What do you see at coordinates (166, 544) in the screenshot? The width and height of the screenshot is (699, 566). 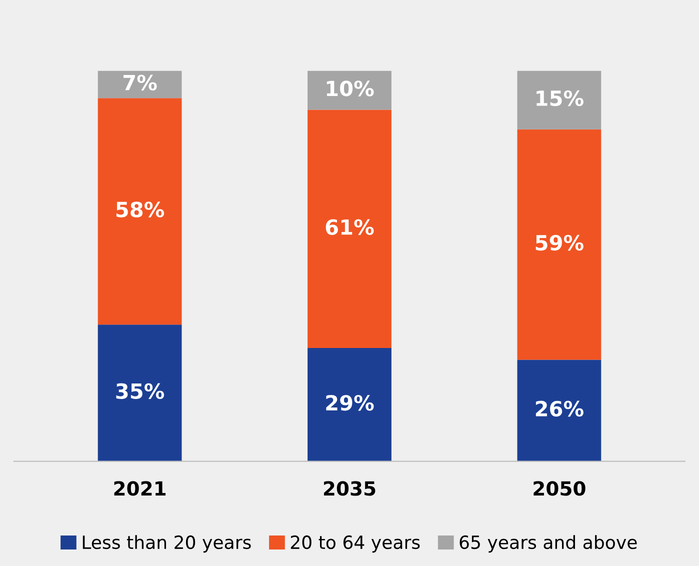 I see `legend-label: Less than 20 years` at bounding box center [166, 544].